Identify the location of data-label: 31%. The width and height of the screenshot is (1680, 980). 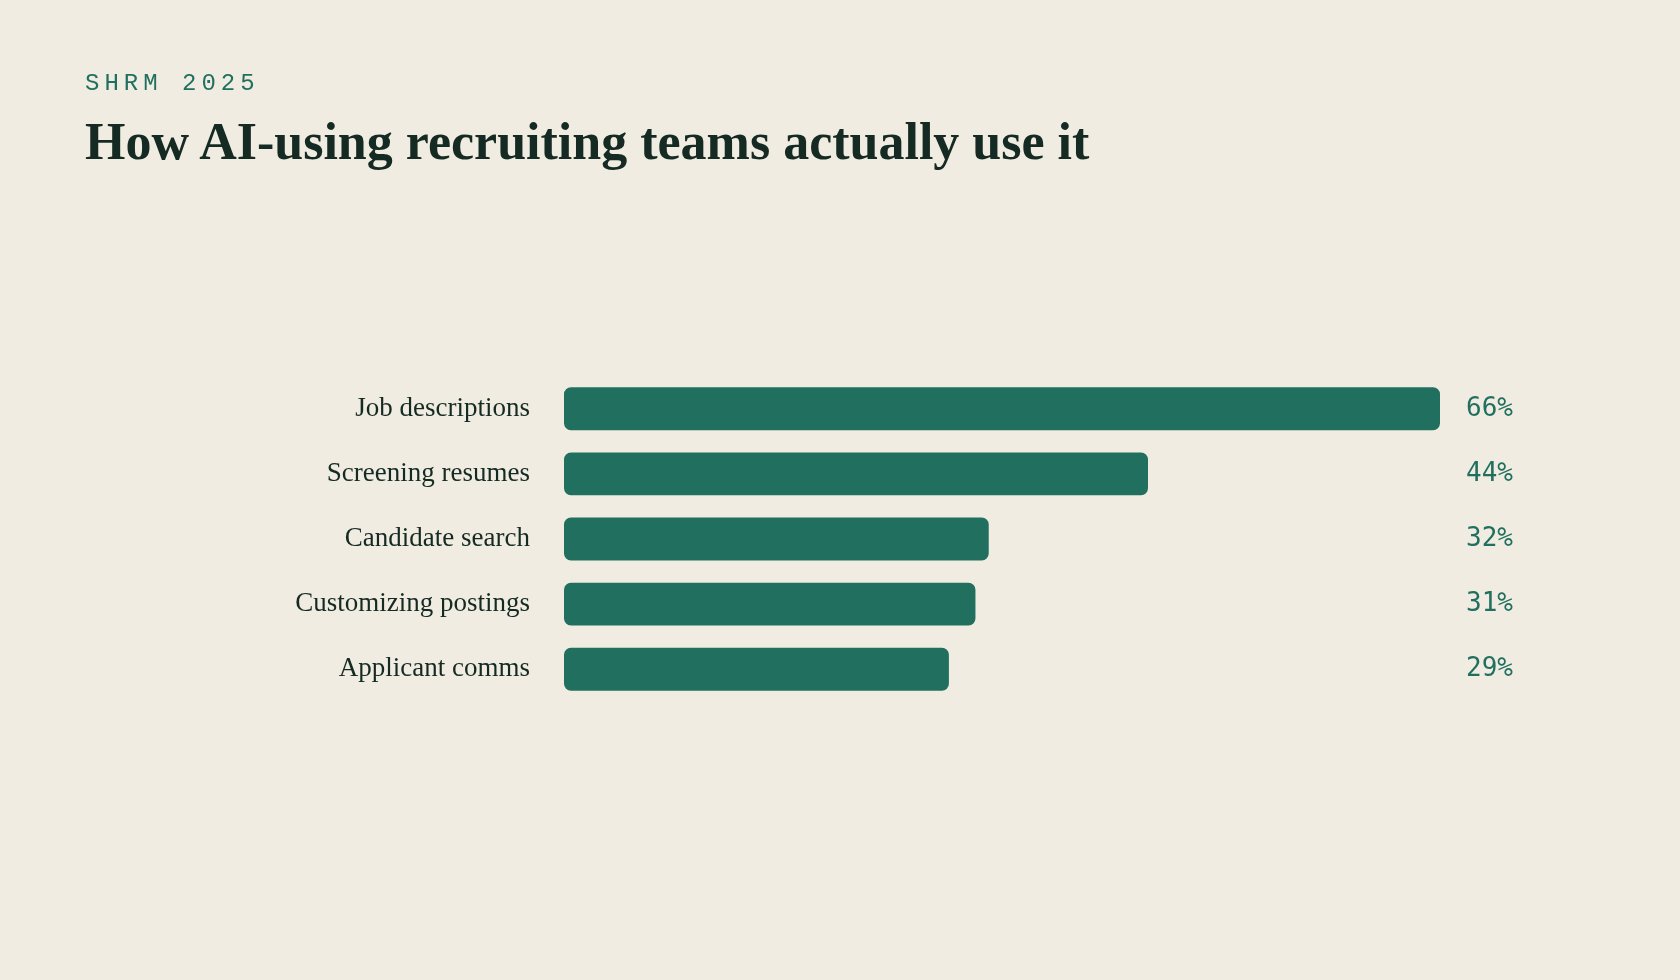
(1490, 601).